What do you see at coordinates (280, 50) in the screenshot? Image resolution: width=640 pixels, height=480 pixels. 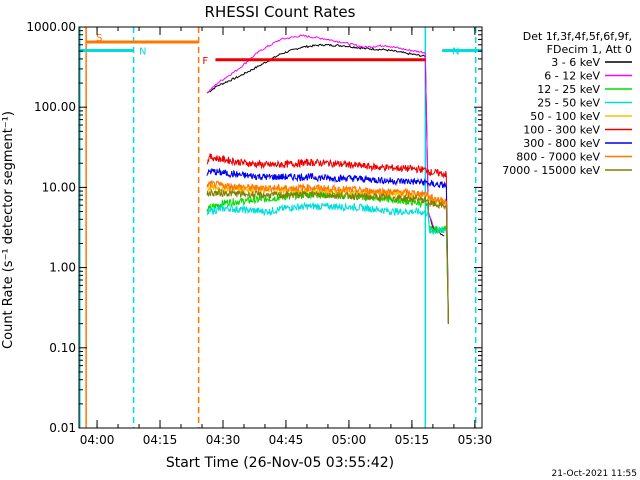 I see `interval-annotations: S N N F` at bounding box center [280, 50].